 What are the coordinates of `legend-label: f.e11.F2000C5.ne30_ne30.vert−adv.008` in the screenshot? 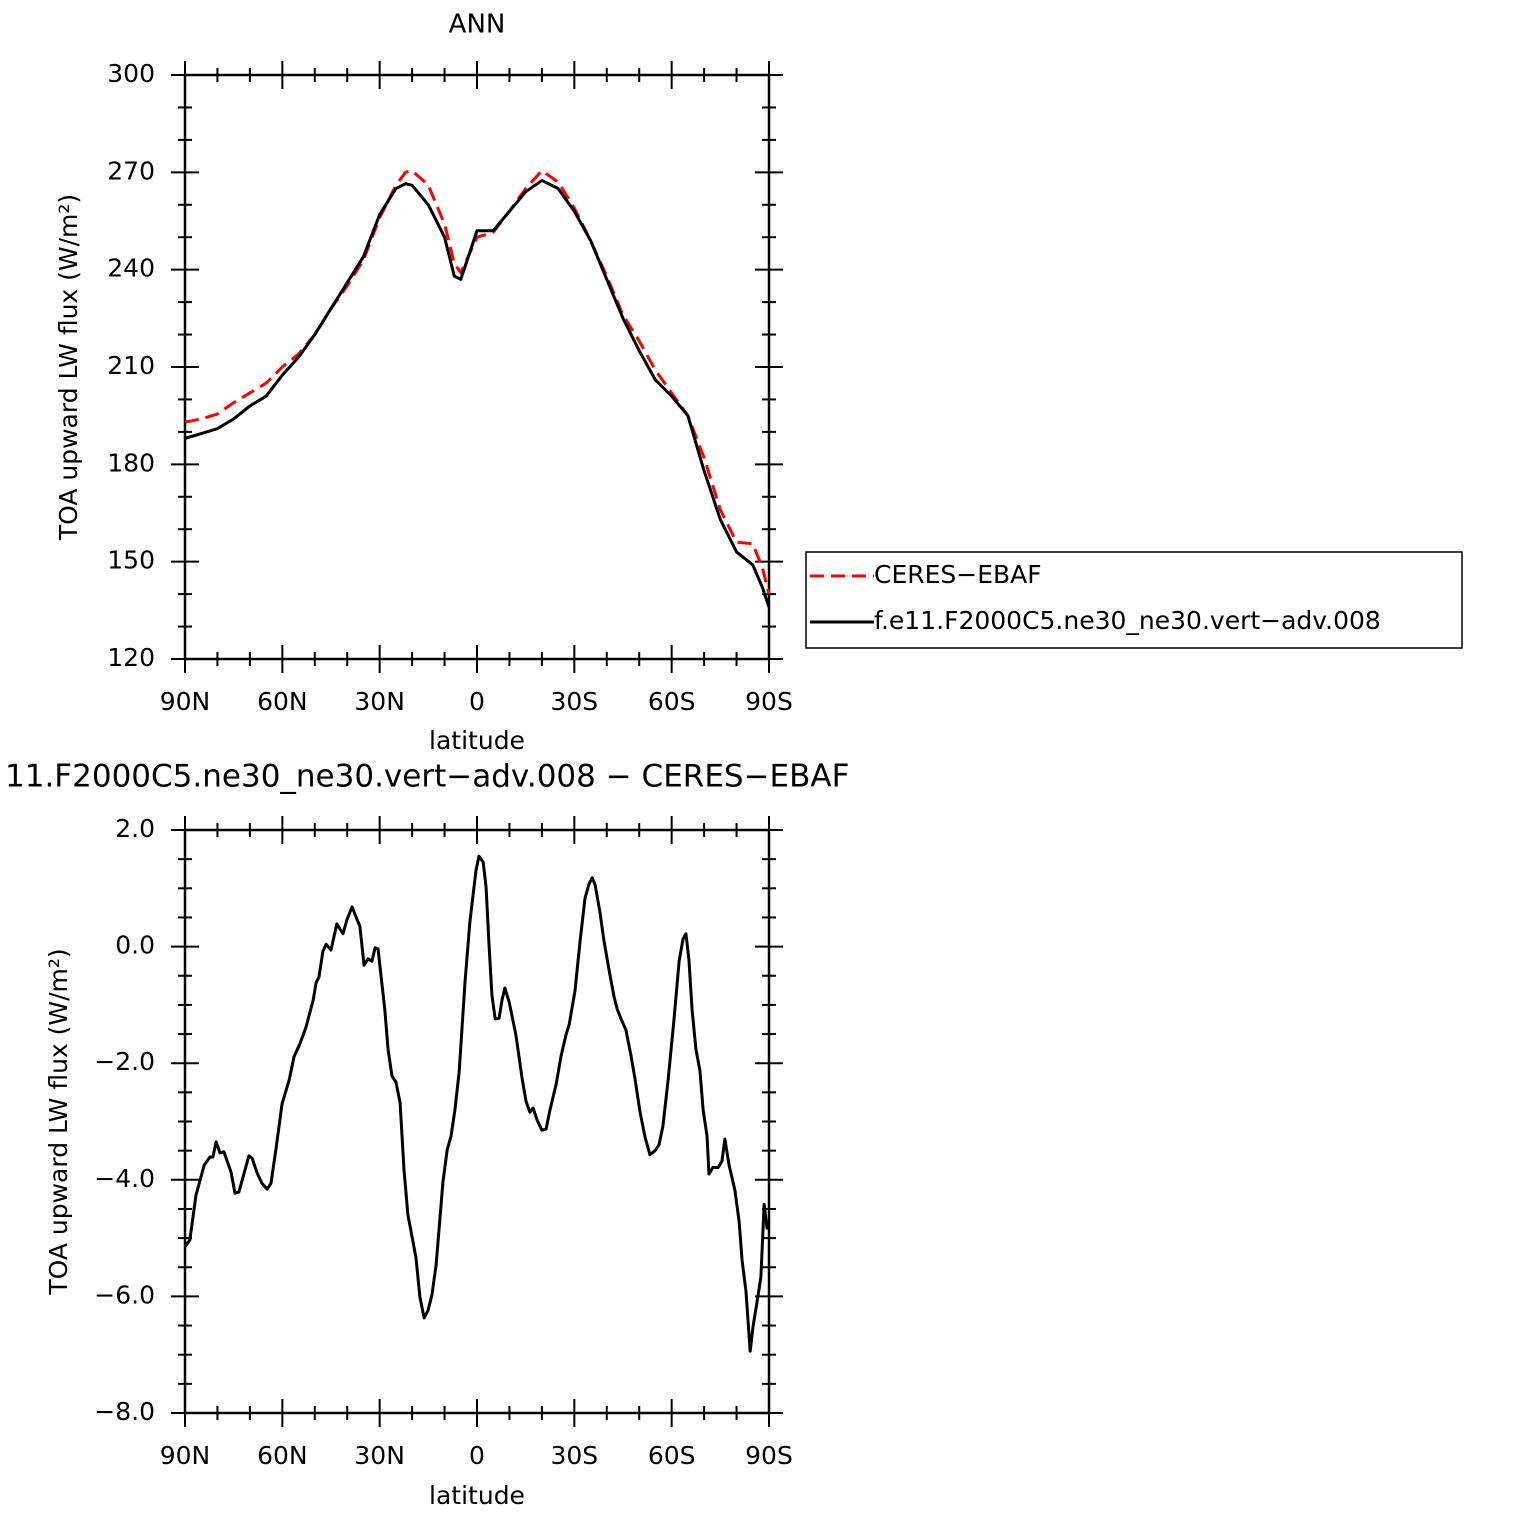 It's located at (1127, 620).